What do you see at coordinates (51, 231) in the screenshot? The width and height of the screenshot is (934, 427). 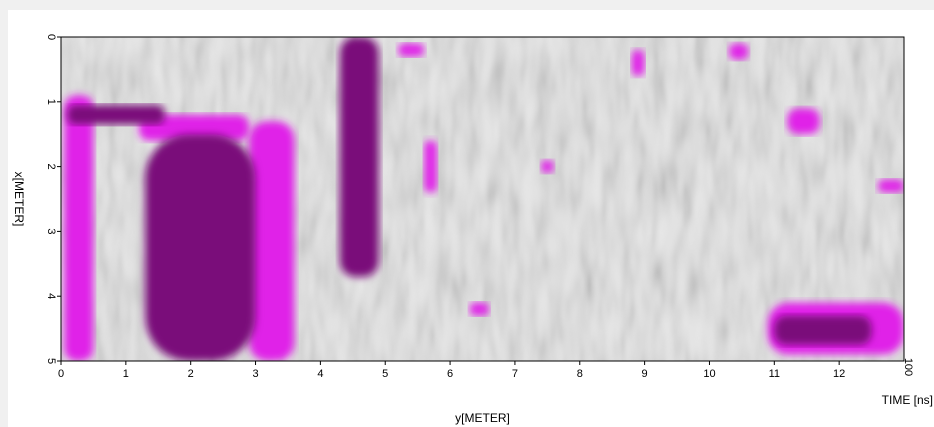 I see `y-tick-label: 3` at bounding box center [51, 231].